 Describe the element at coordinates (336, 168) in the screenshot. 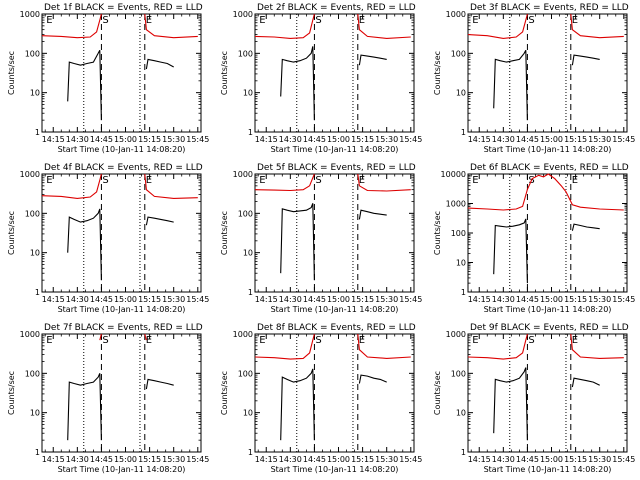

I see `panel-title: Det 5f BLACK = Events, RED = LLD` at that location.